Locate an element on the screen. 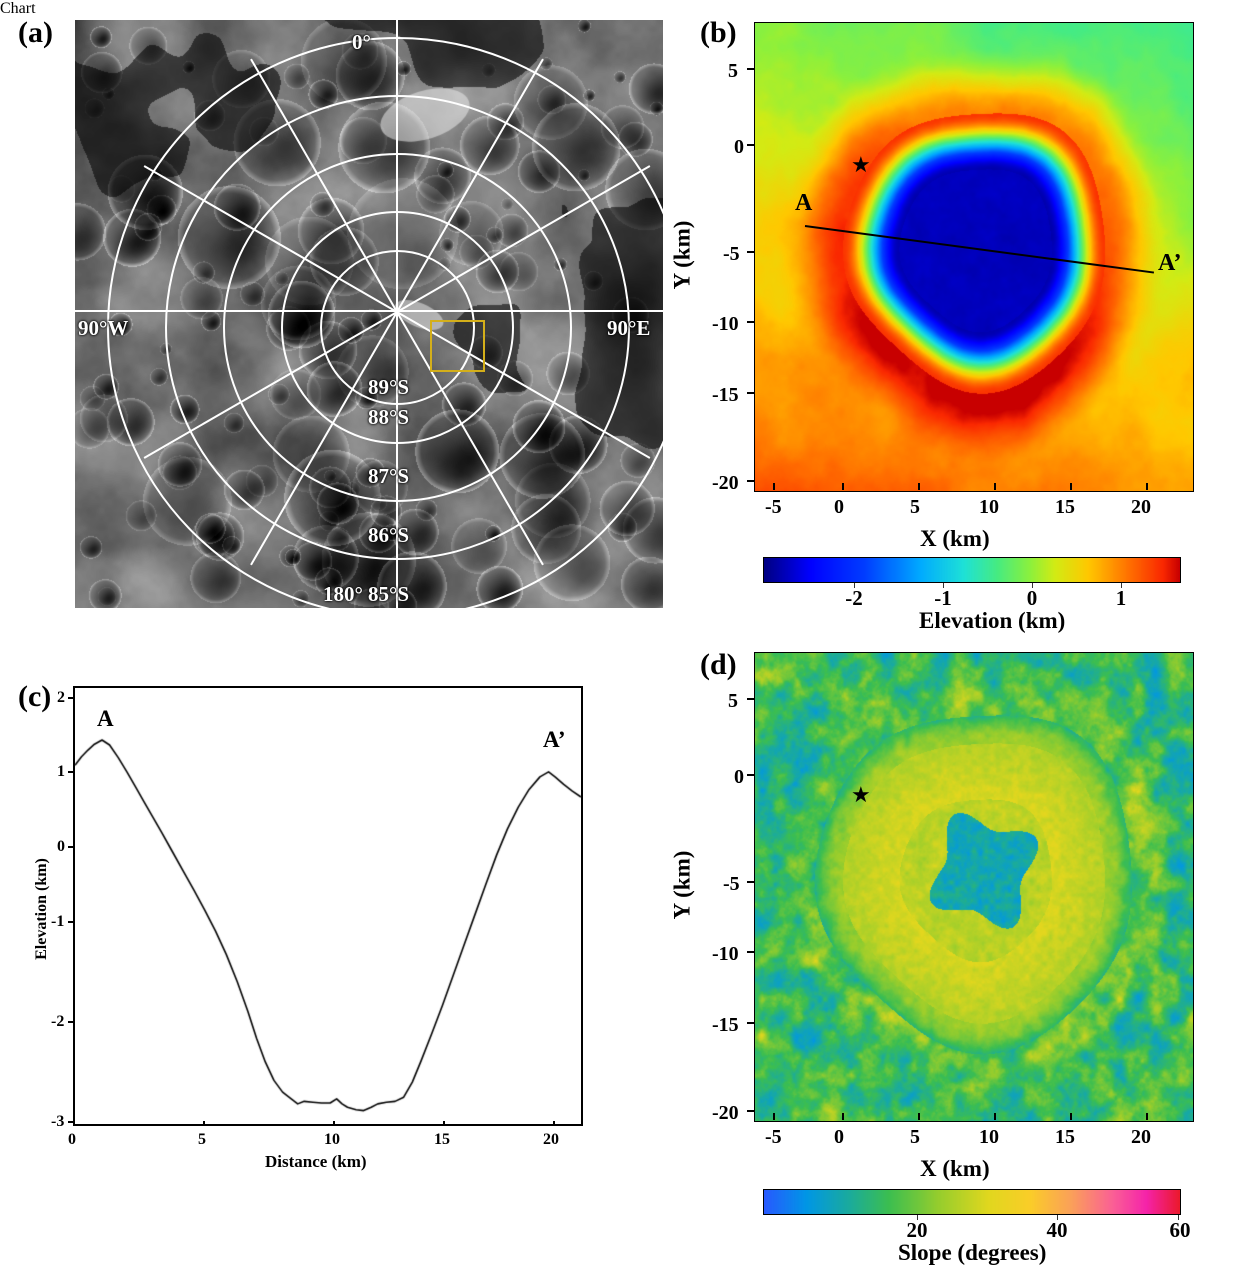 This screenshot has width=1256, height=1278. panel-d-ytick-m20: -20 is located at coordinates (725, 1113).